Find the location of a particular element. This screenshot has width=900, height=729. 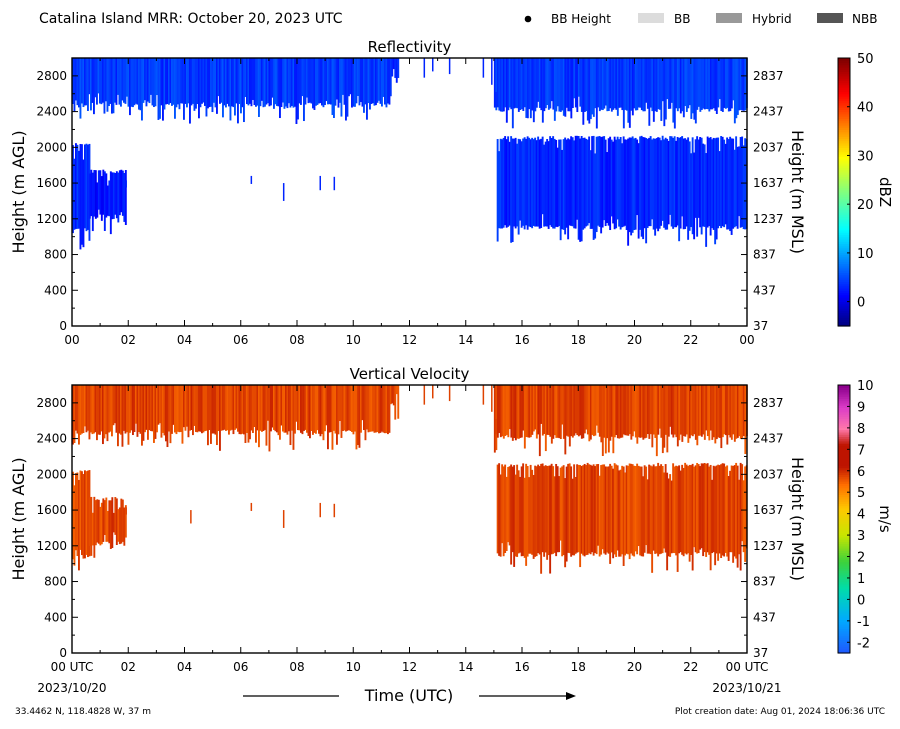

y-tick-label-right: 2037 is located at coordinates (768, 147).